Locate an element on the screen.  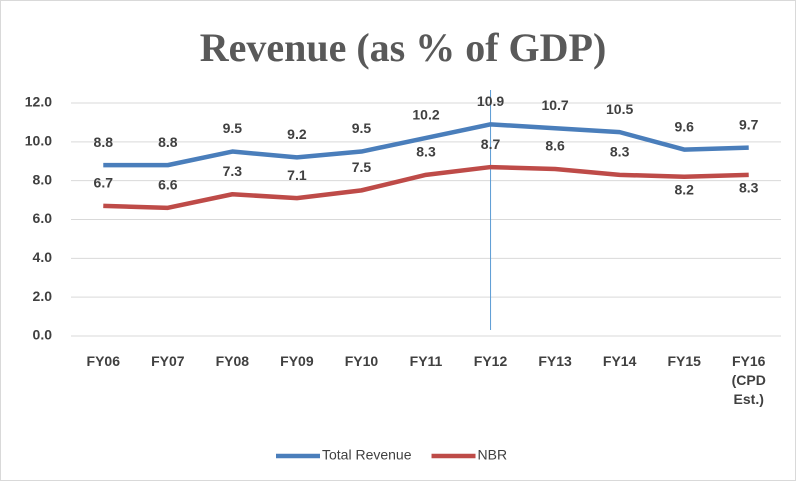
data-label: 8.2 is located at coordinates (684, 189).